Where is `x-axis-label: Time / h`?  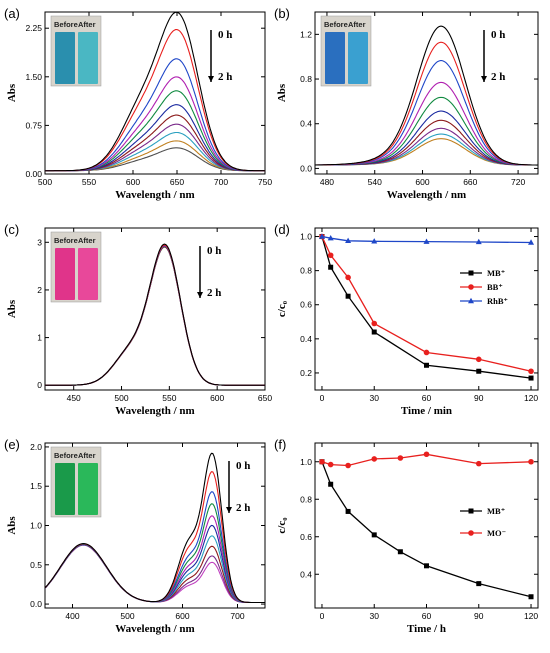 x-axis-label: Time / h is located at coordinates (426, 629).